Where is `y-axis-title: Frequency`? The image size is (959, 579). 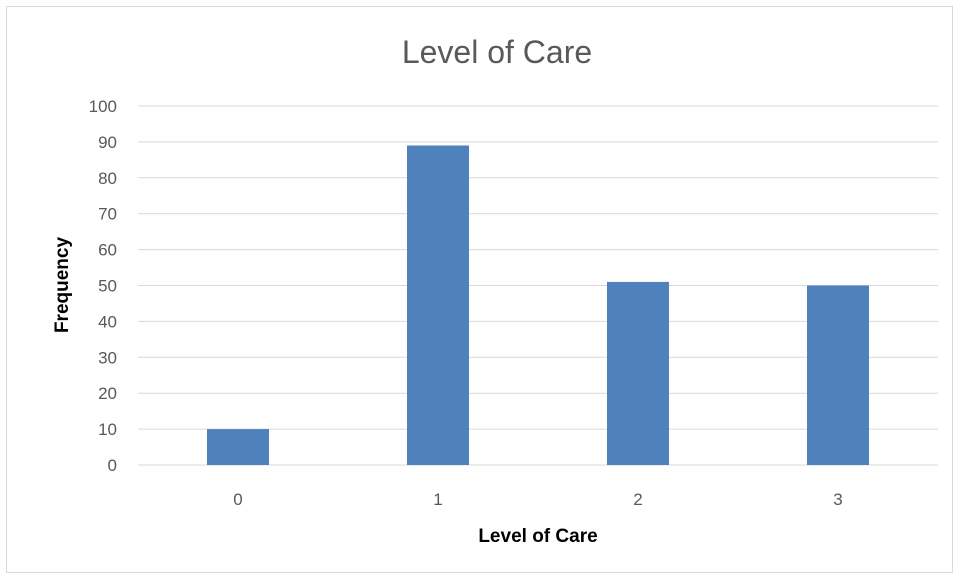
y-axis-title: Frequency is located at coordinates (62, 285).